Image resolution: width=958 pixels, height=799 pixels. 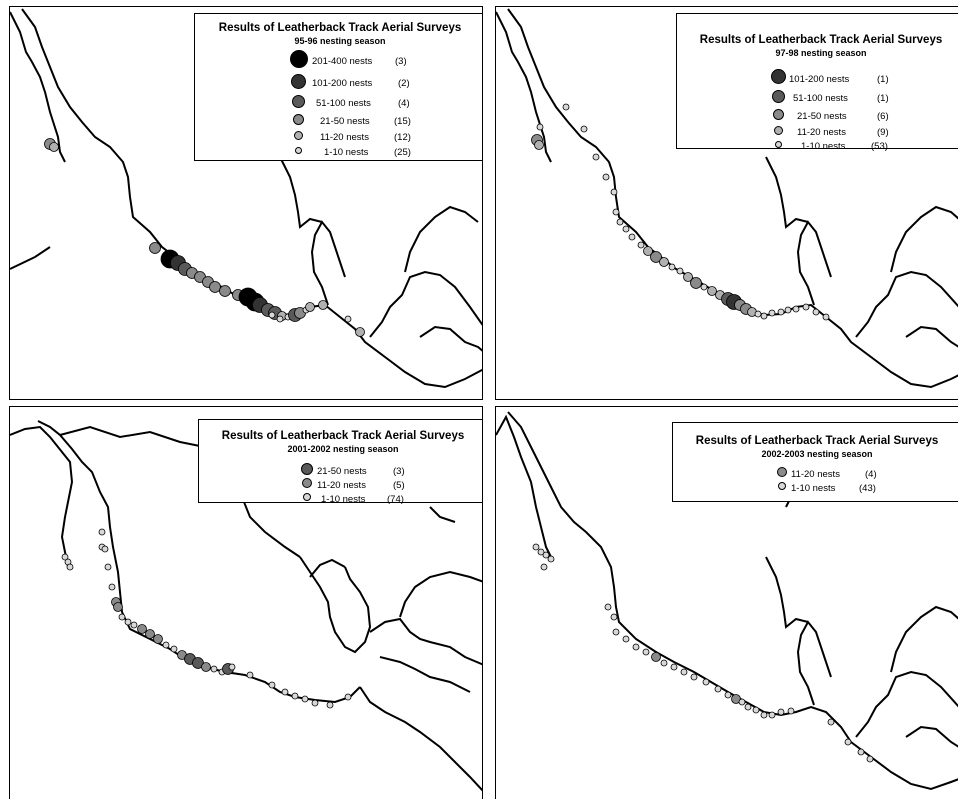 What do you see at coordinates (380, 103) in the screenshot?
I see `legend-row: 51-100 nests (4)` at bounding box center [380, 103].